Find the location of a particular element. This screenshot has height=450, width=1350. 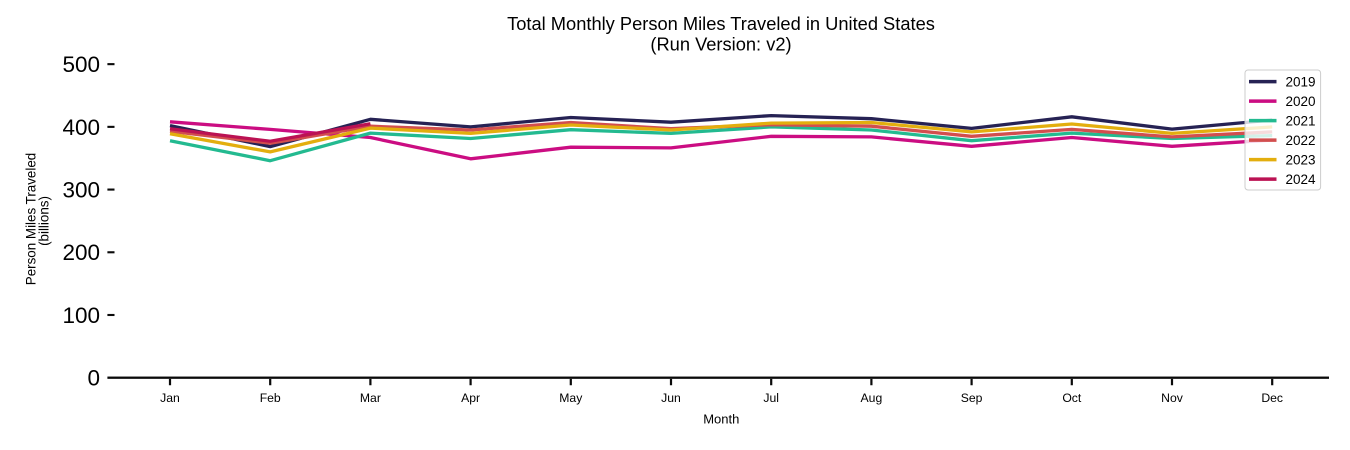

svg-text: 500 is located at coordinates (81, 64).